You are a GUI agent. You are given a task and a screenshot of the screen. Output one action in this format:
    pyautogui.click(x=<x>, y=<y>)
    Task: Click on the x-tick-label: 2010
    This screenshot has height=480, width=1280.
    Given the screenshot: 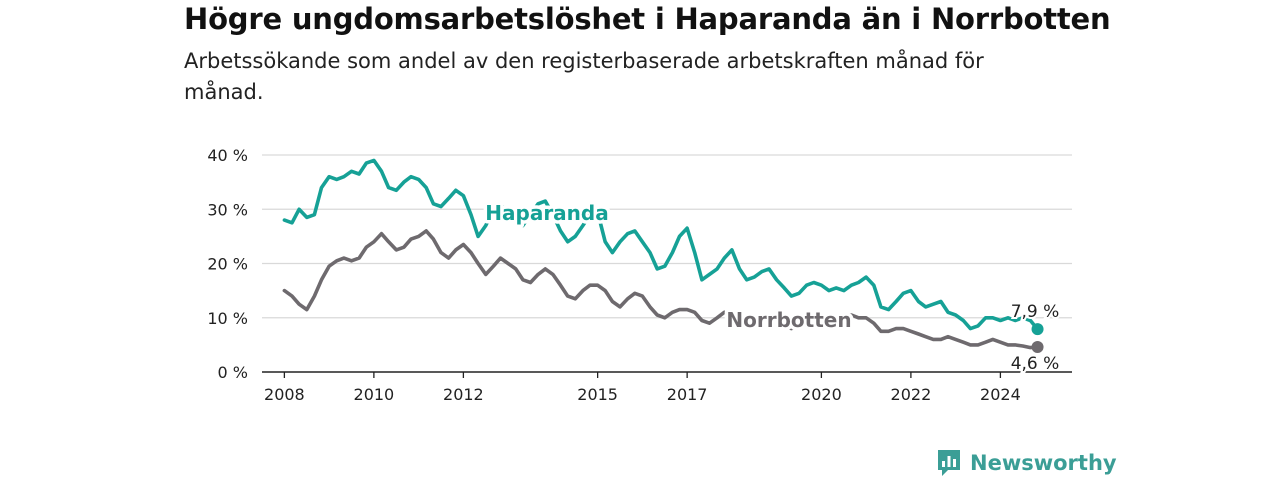 What is the action you would take?
    pyautogui.click(x=374, y=394)
    